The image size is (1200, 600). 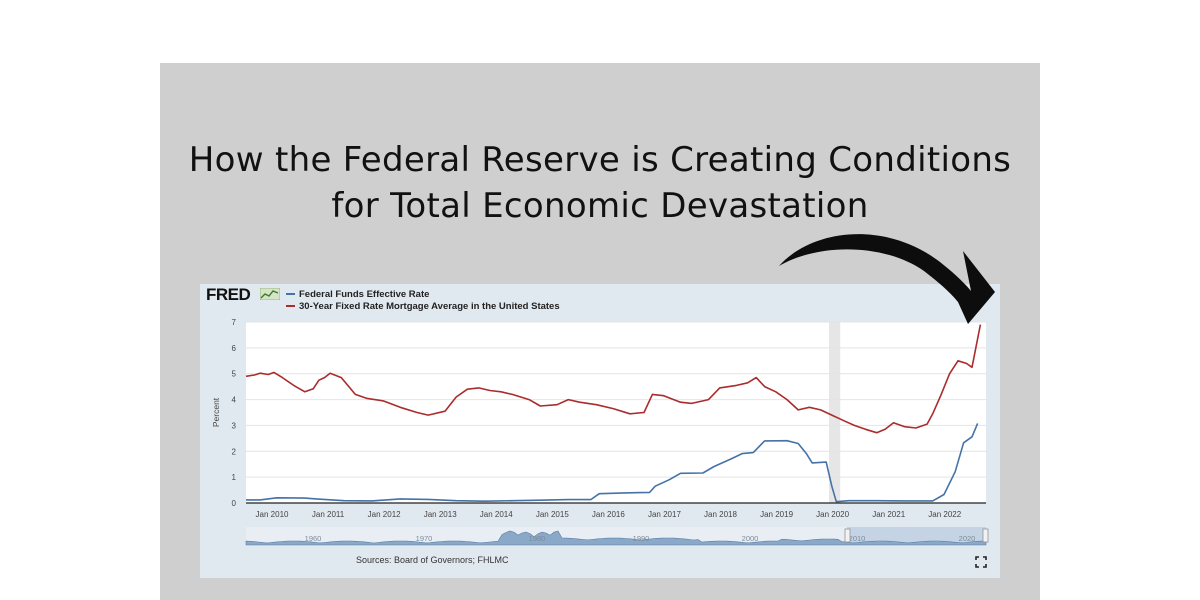 I want to click on navigator-selection, so click(x=916, y=536).